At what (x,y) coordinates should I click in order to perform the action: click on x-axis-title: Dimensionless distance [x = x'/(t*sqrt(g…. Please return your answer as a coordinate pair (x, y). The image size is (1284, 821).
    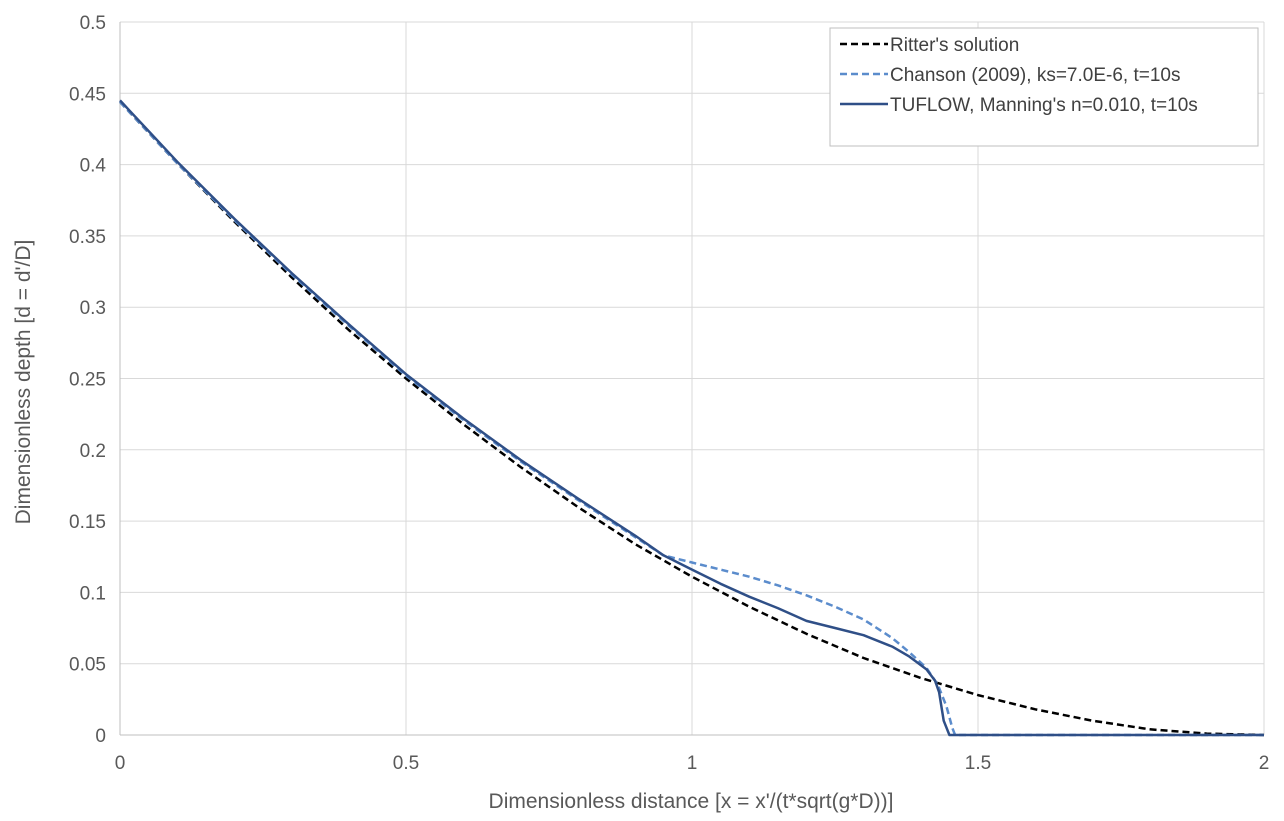
    Looking at the image, I should click on (691, 801).